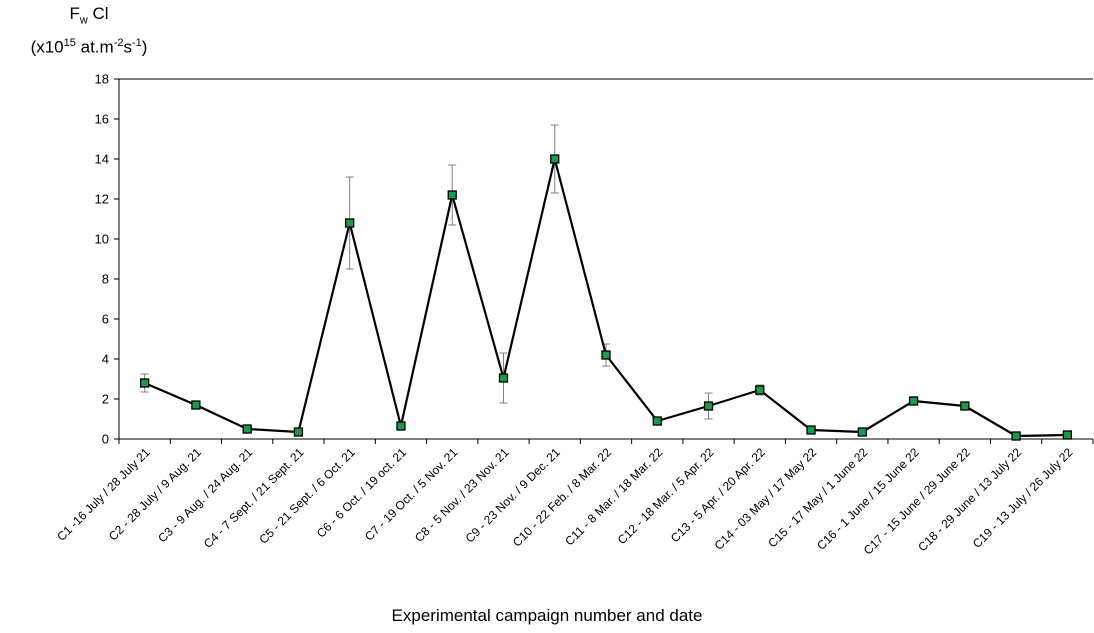  I want to click on x-tick-label: C12 - 18 Mar. / 5 Apr. 22, so click(666, 496).